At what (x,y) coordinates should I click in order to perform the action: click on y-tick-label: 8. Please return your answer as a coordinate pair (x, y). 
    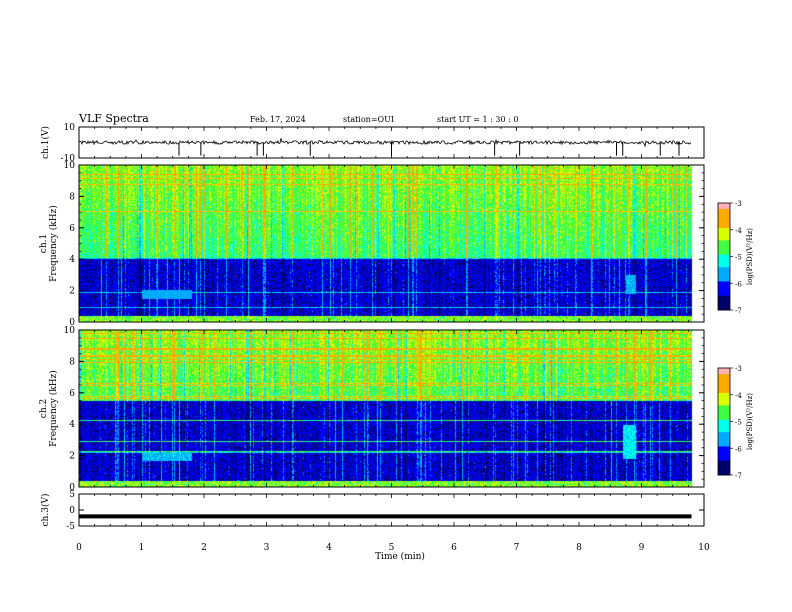
    Looking at the image, I should click on (72, 197).